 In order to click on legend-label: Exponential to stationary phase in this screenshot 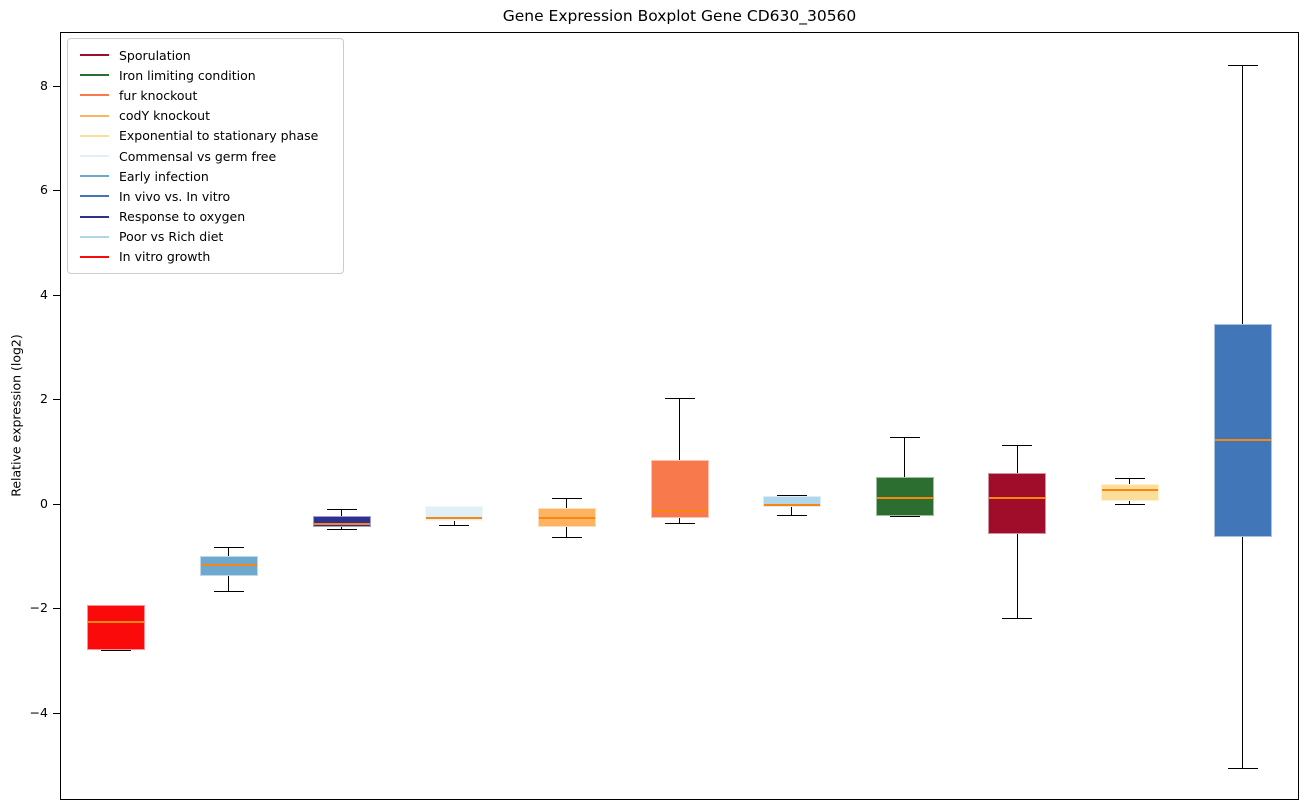, I will do `click(219, 136)`.